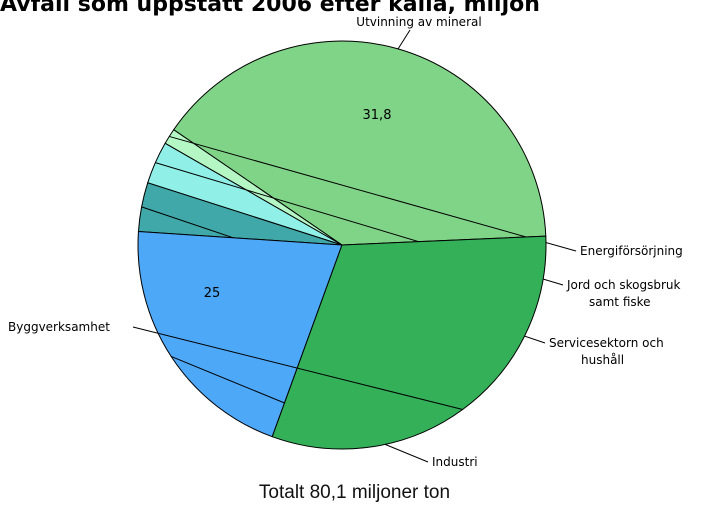 The image size is (709, 510). What do you see at coordinates (212, 293) in the screenshot?
I see `value-label: 25` at bounding box center [212, 293].